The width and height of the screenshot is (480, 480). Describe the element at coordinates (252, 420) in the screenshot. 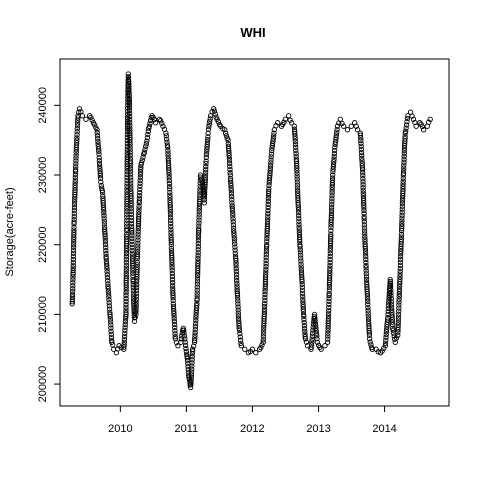

I see `x-axis: 2010 2011 2012 2013 2014` at that location.